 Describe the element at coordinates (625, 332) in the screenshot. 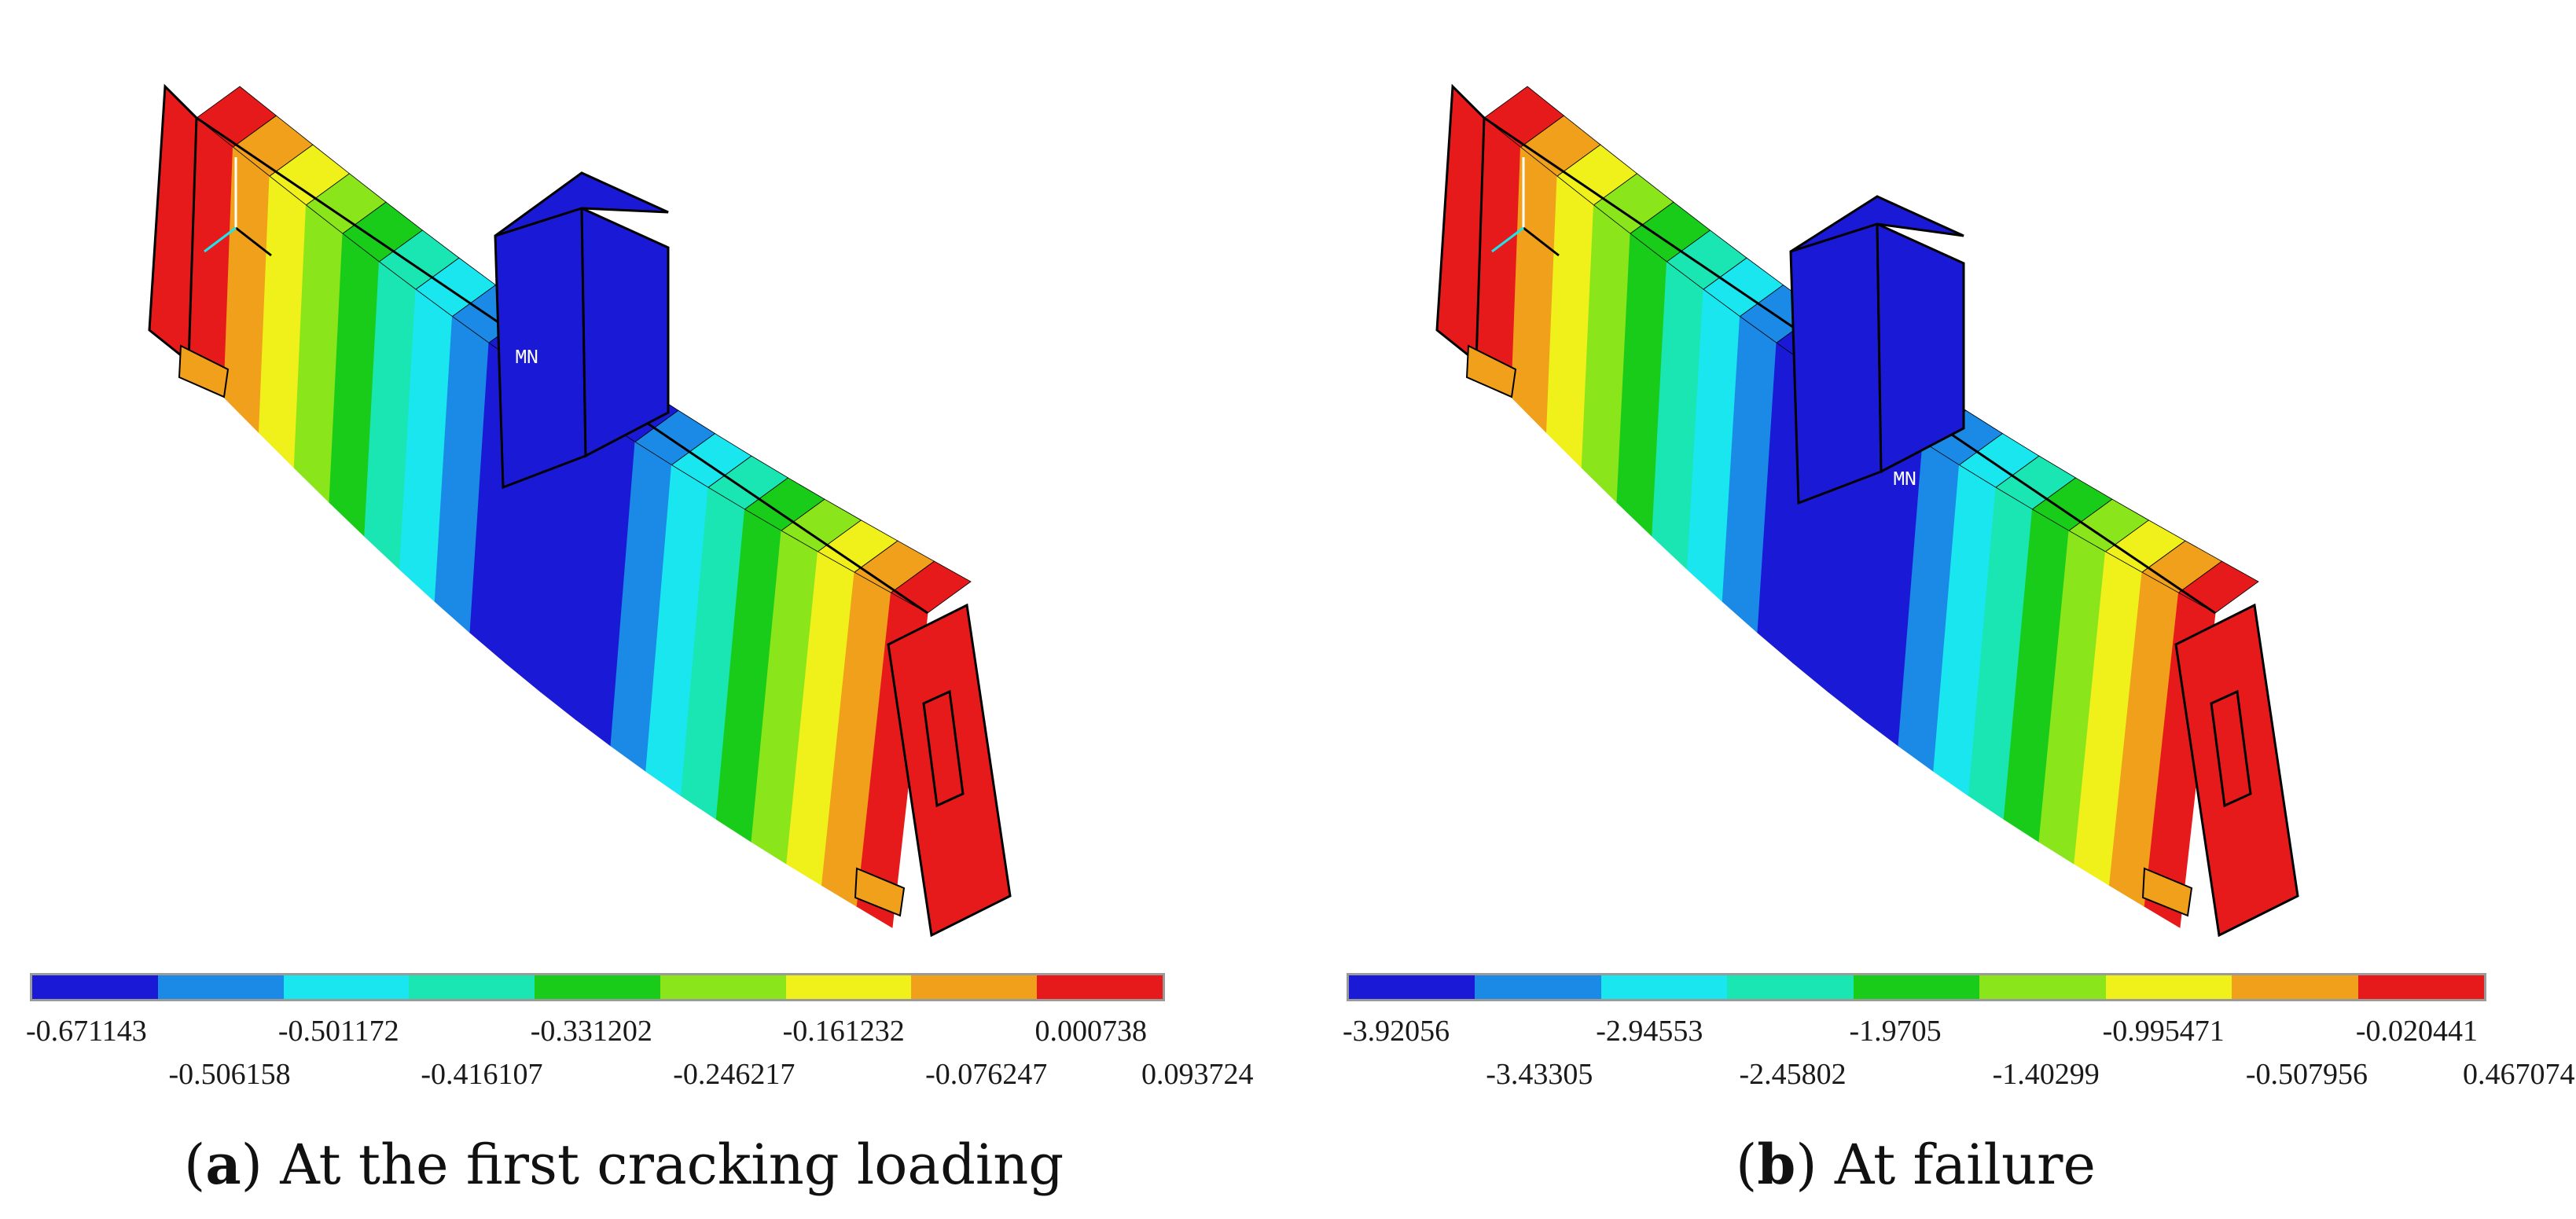

I see `load-column-side-a` at that location.